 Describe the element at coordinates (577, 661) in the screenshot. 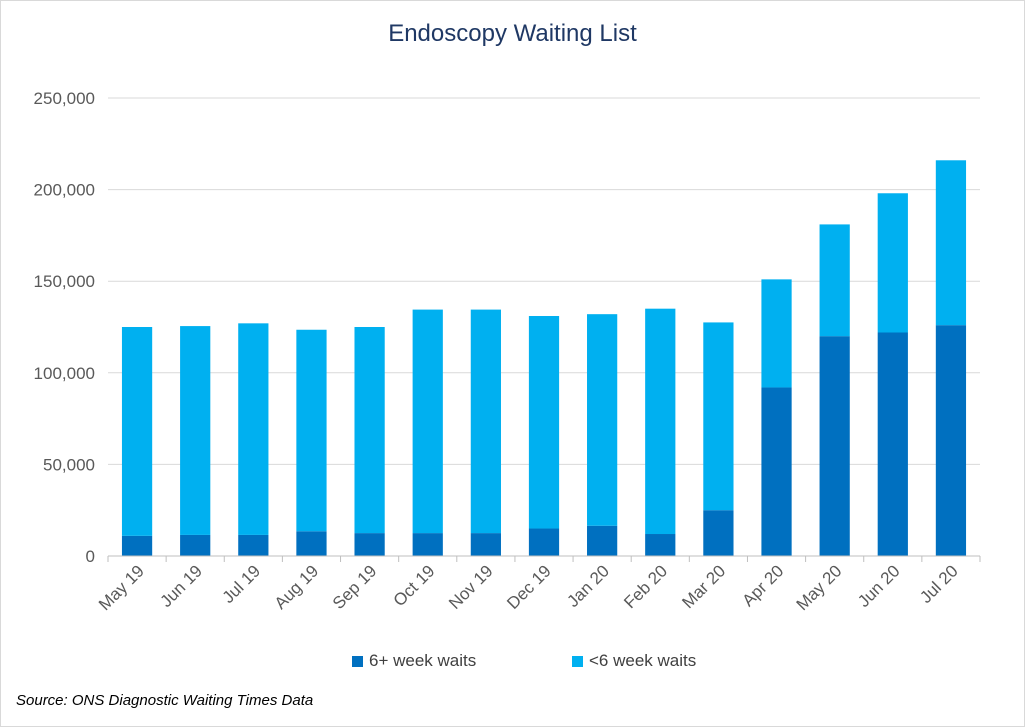

I see `legend-swatch-under-6-weeks` at that location.